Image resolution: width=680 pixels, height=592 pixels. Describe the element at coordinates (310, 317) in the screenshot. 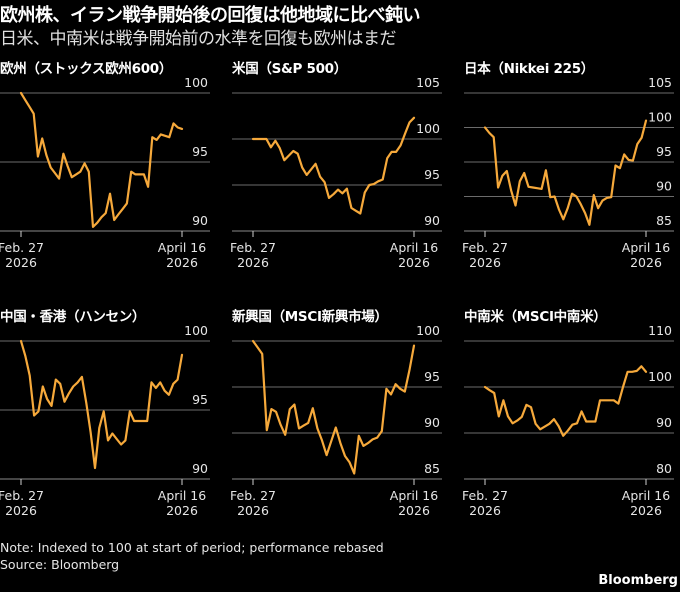

I see `panel-title: 新興国（MSCI新興市場）` at that location.